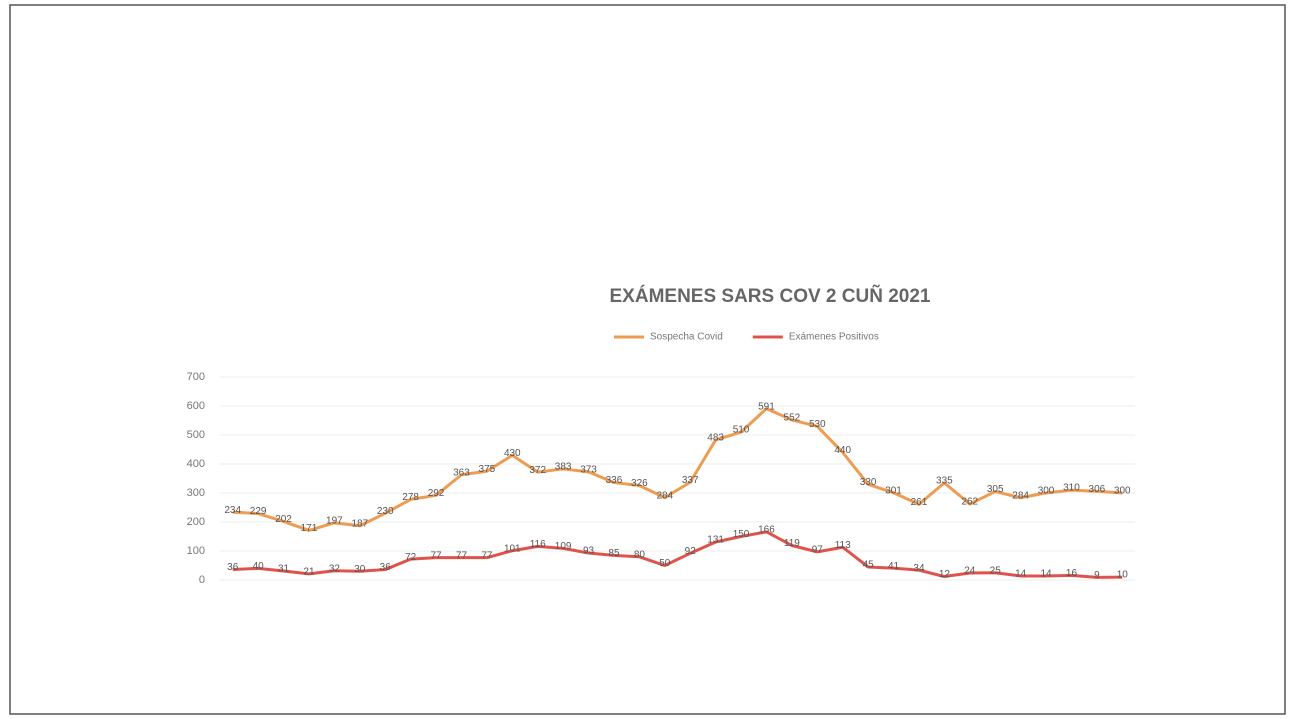 This screenshot has height=719, width=1291. What do you see at coordinates (792, 418) in the screenshot?
I see `data-label: 552` at bounding box center [792, 418].